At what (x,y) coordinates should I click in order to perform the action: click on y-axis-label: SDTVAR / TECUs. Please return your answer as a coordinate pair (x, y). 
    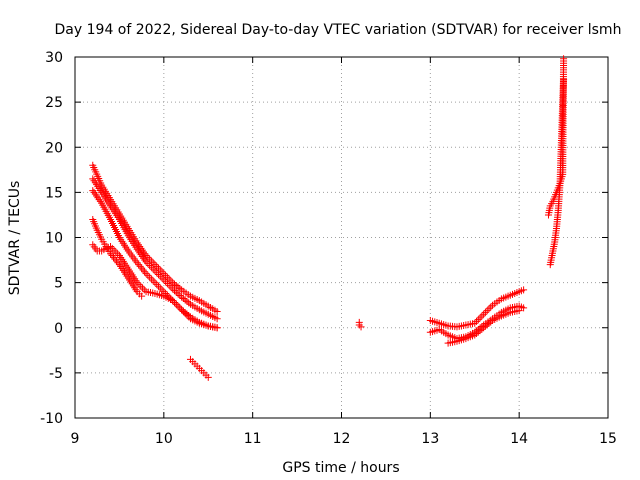
    Looking at the image, I should click on (15, 238).